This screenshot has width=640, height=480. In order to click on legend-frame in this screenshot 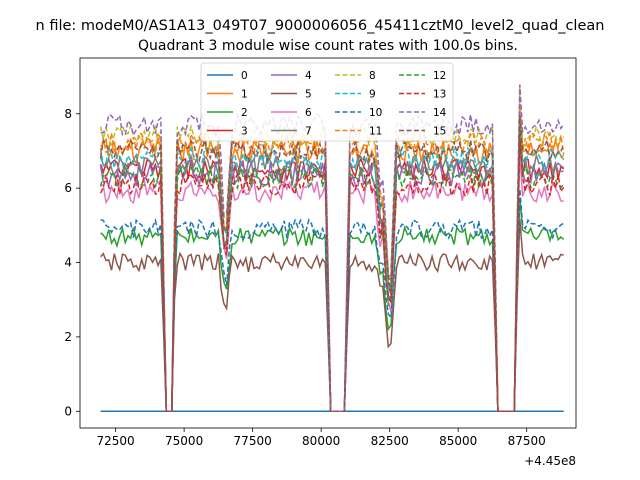, I will do `click(327, 102)`.